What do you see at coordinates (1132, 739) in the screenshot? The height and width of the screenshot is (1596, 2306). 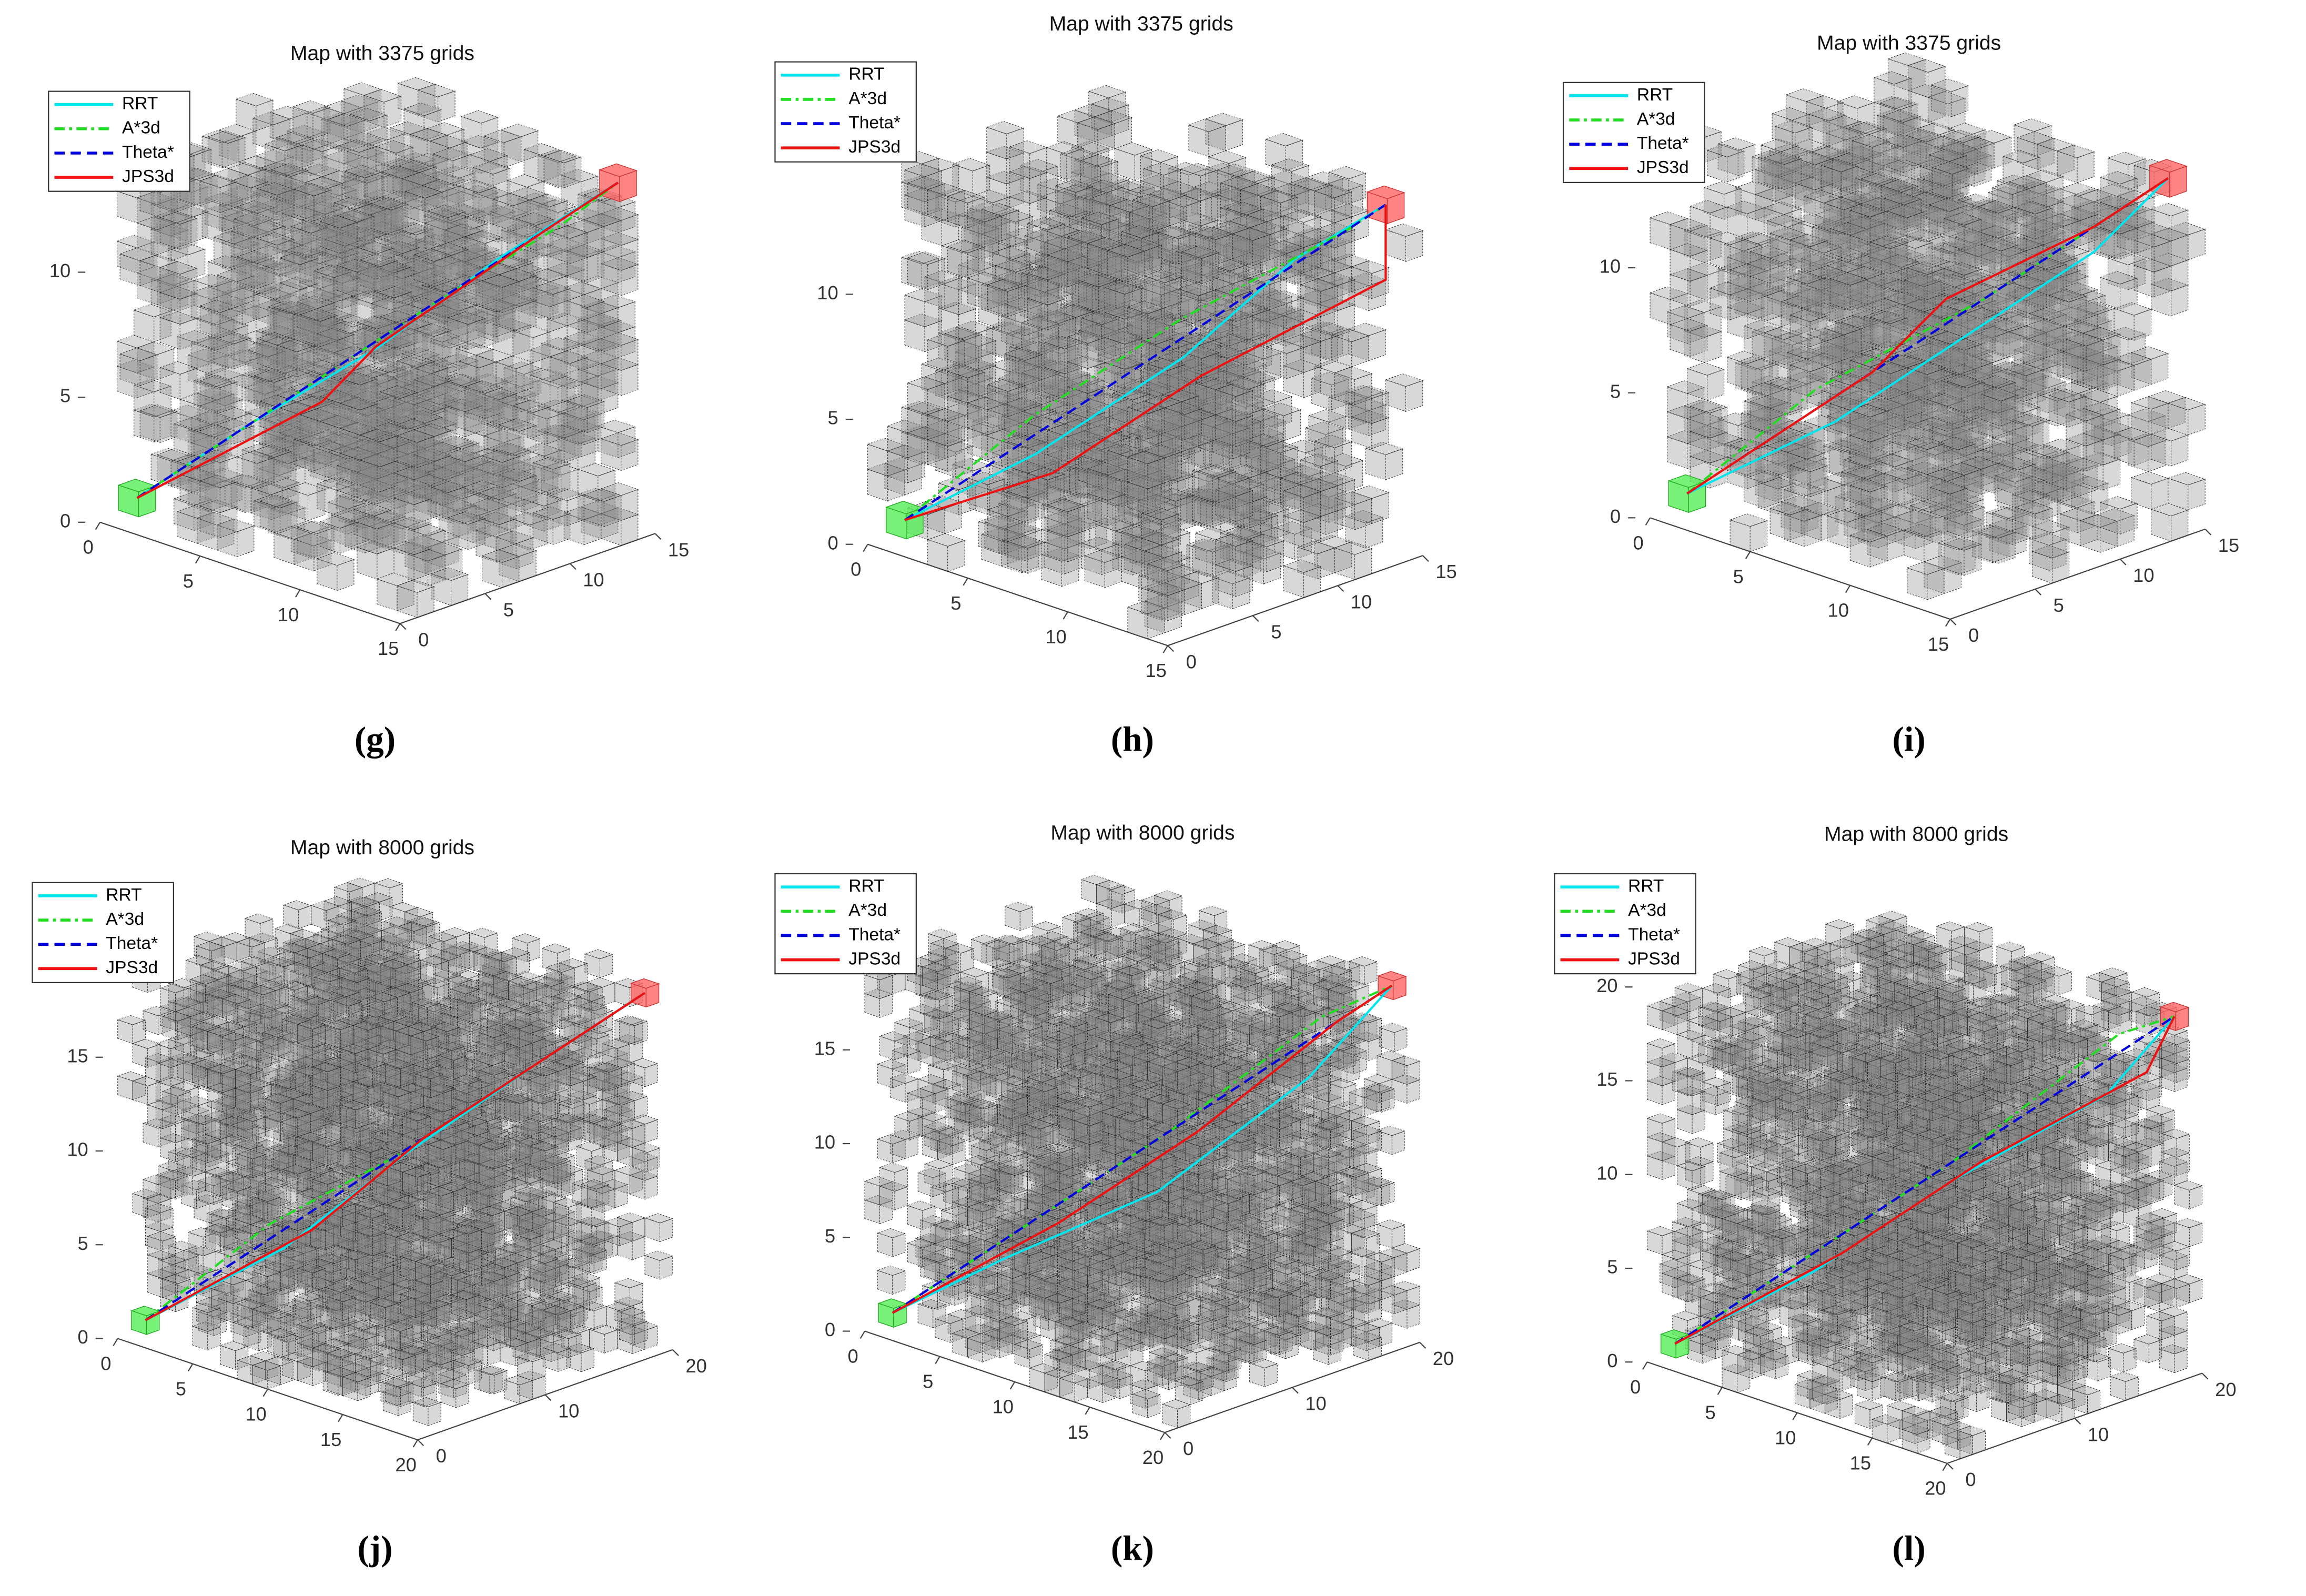 I see `caption: (h)` at bounding box center [1132, 739].